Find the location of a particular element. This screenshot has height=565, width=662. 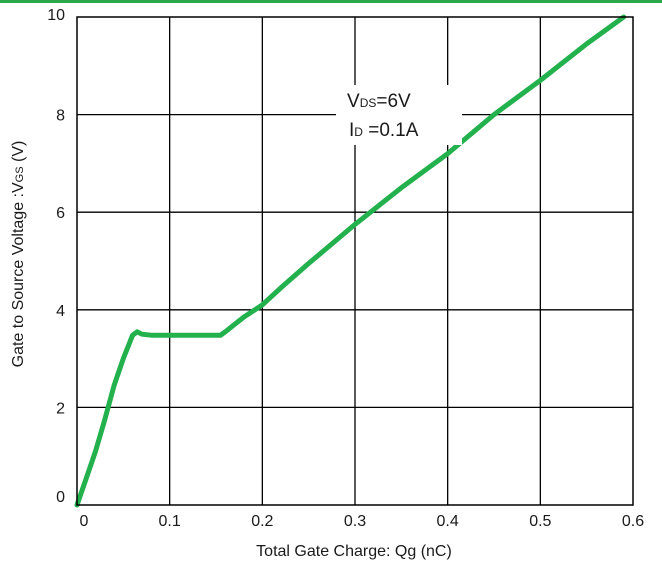

y-tick-label: 2 is located at coordinates (60, 408).